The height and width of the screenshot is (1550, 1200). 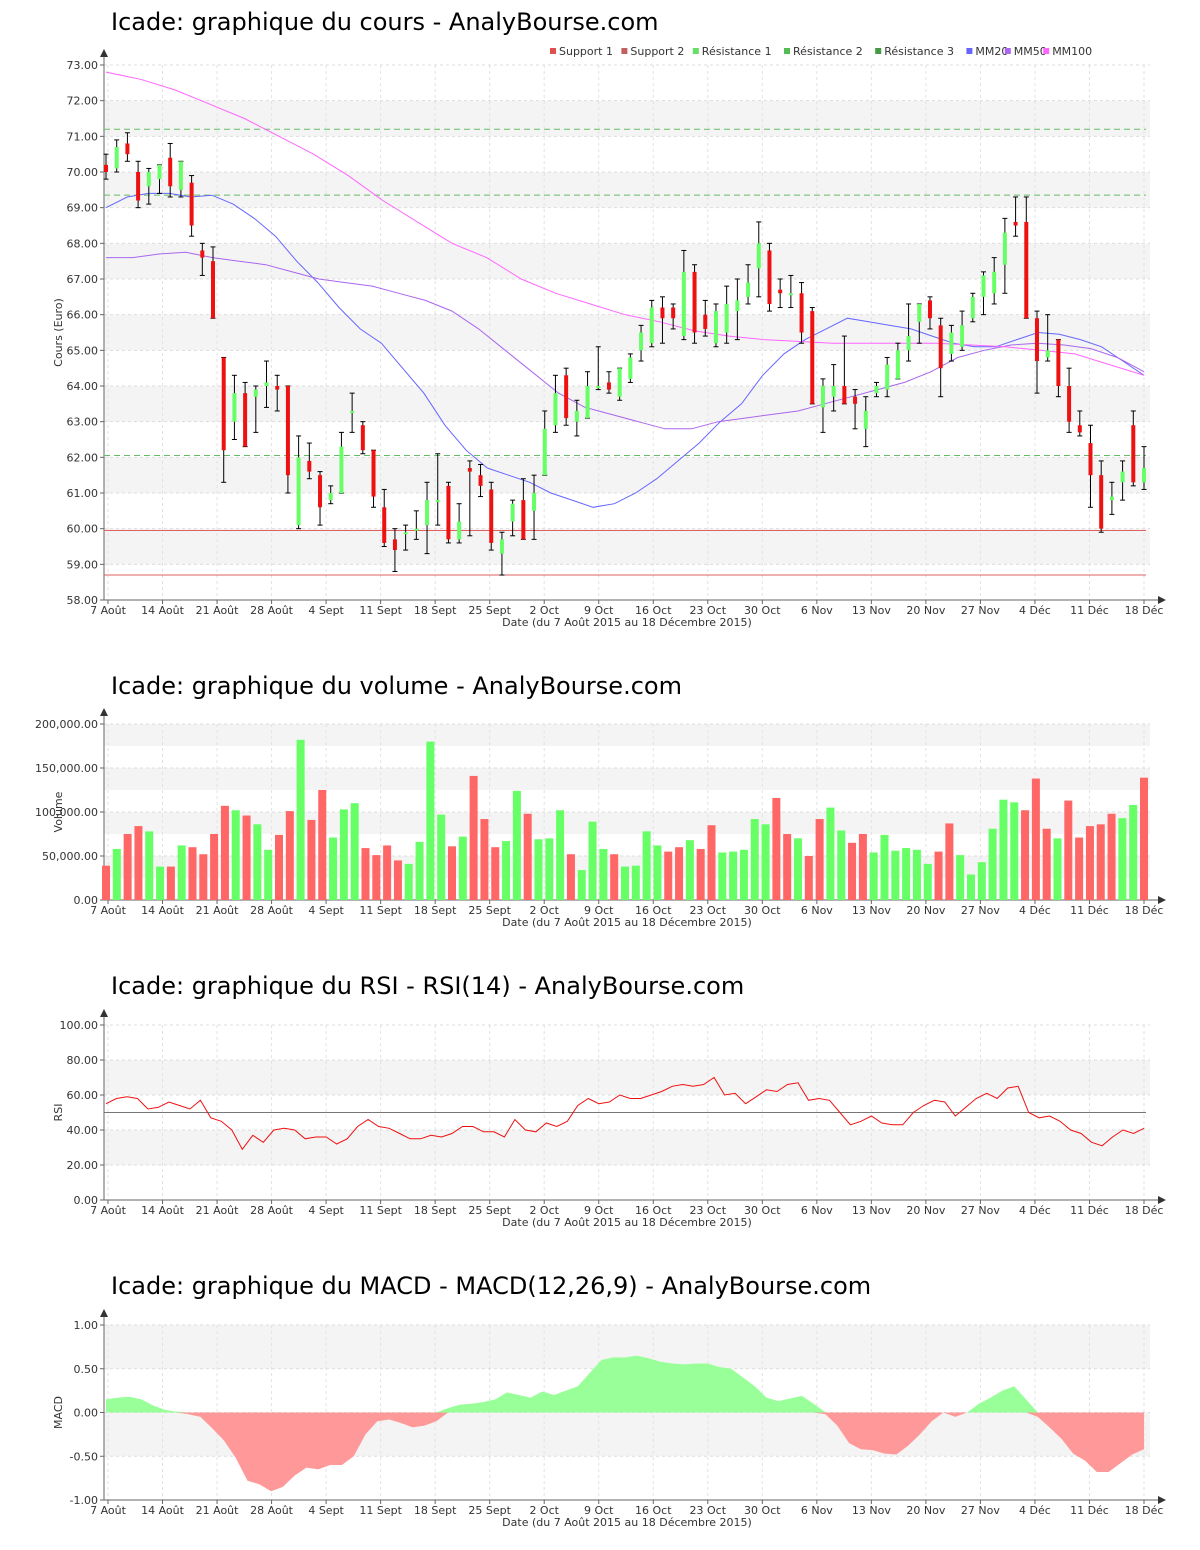 What do you see at coordinates (66, 812) in the screenshot?
I see `y-tick-label: 100,000.00` at bounding box center [66, 812].